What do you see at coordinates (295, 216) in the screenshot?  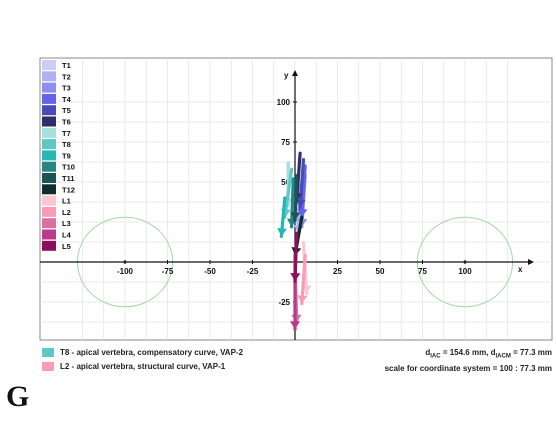 I see `vector-t11-arrowhead` at bounding box center [295, 216].